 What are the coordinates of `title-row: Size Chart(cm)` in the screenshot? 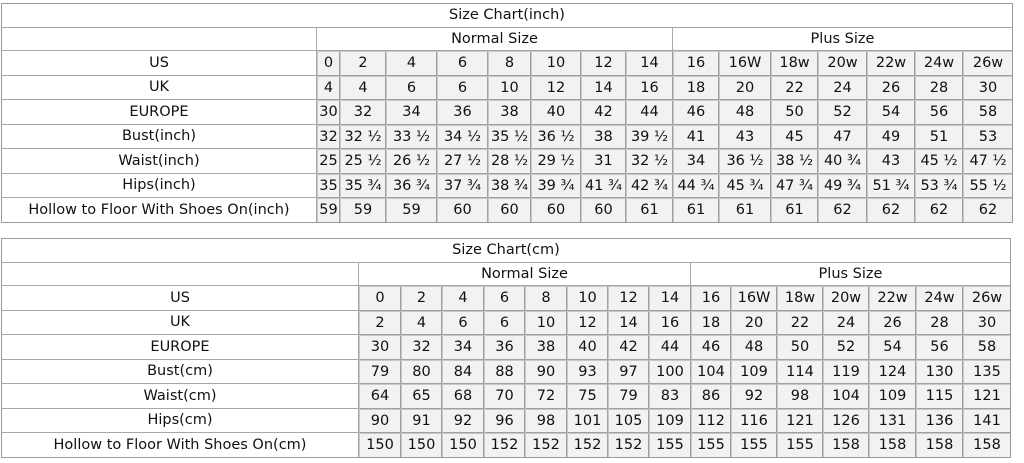 It's located at (506, 251).